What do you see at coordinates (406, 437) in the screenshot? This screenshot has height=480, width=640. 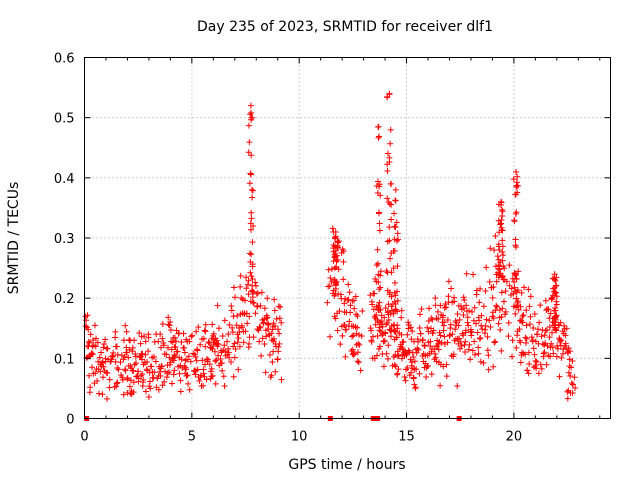 I see `x-tick-label: 15` at bounding box center [406, 437].